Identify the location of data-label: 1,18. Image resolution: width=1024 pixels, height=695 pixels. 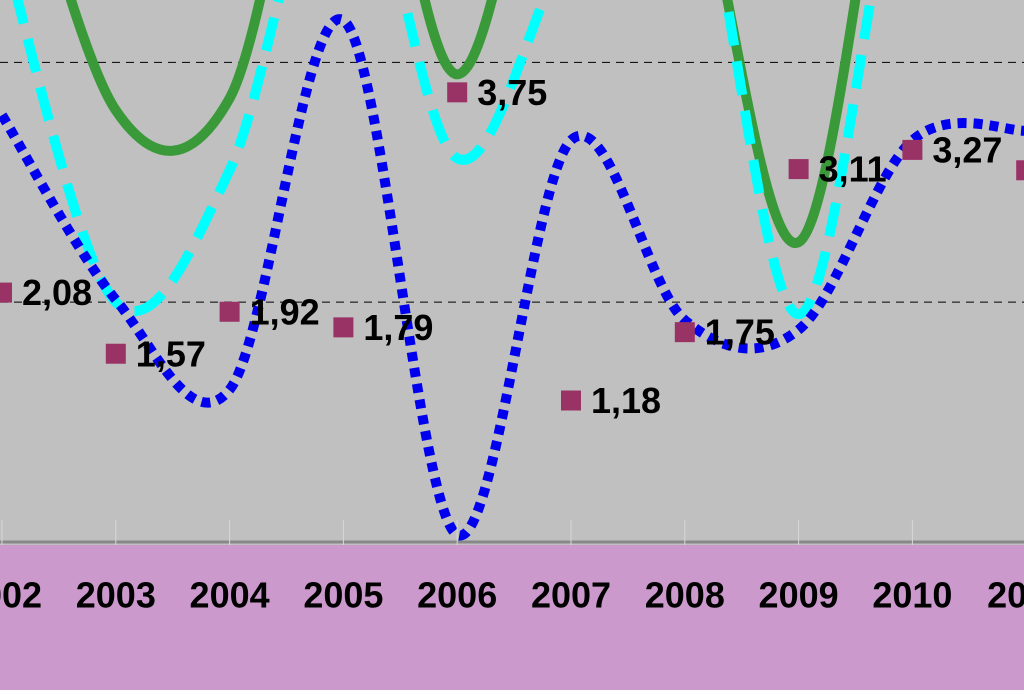
(626, 400).